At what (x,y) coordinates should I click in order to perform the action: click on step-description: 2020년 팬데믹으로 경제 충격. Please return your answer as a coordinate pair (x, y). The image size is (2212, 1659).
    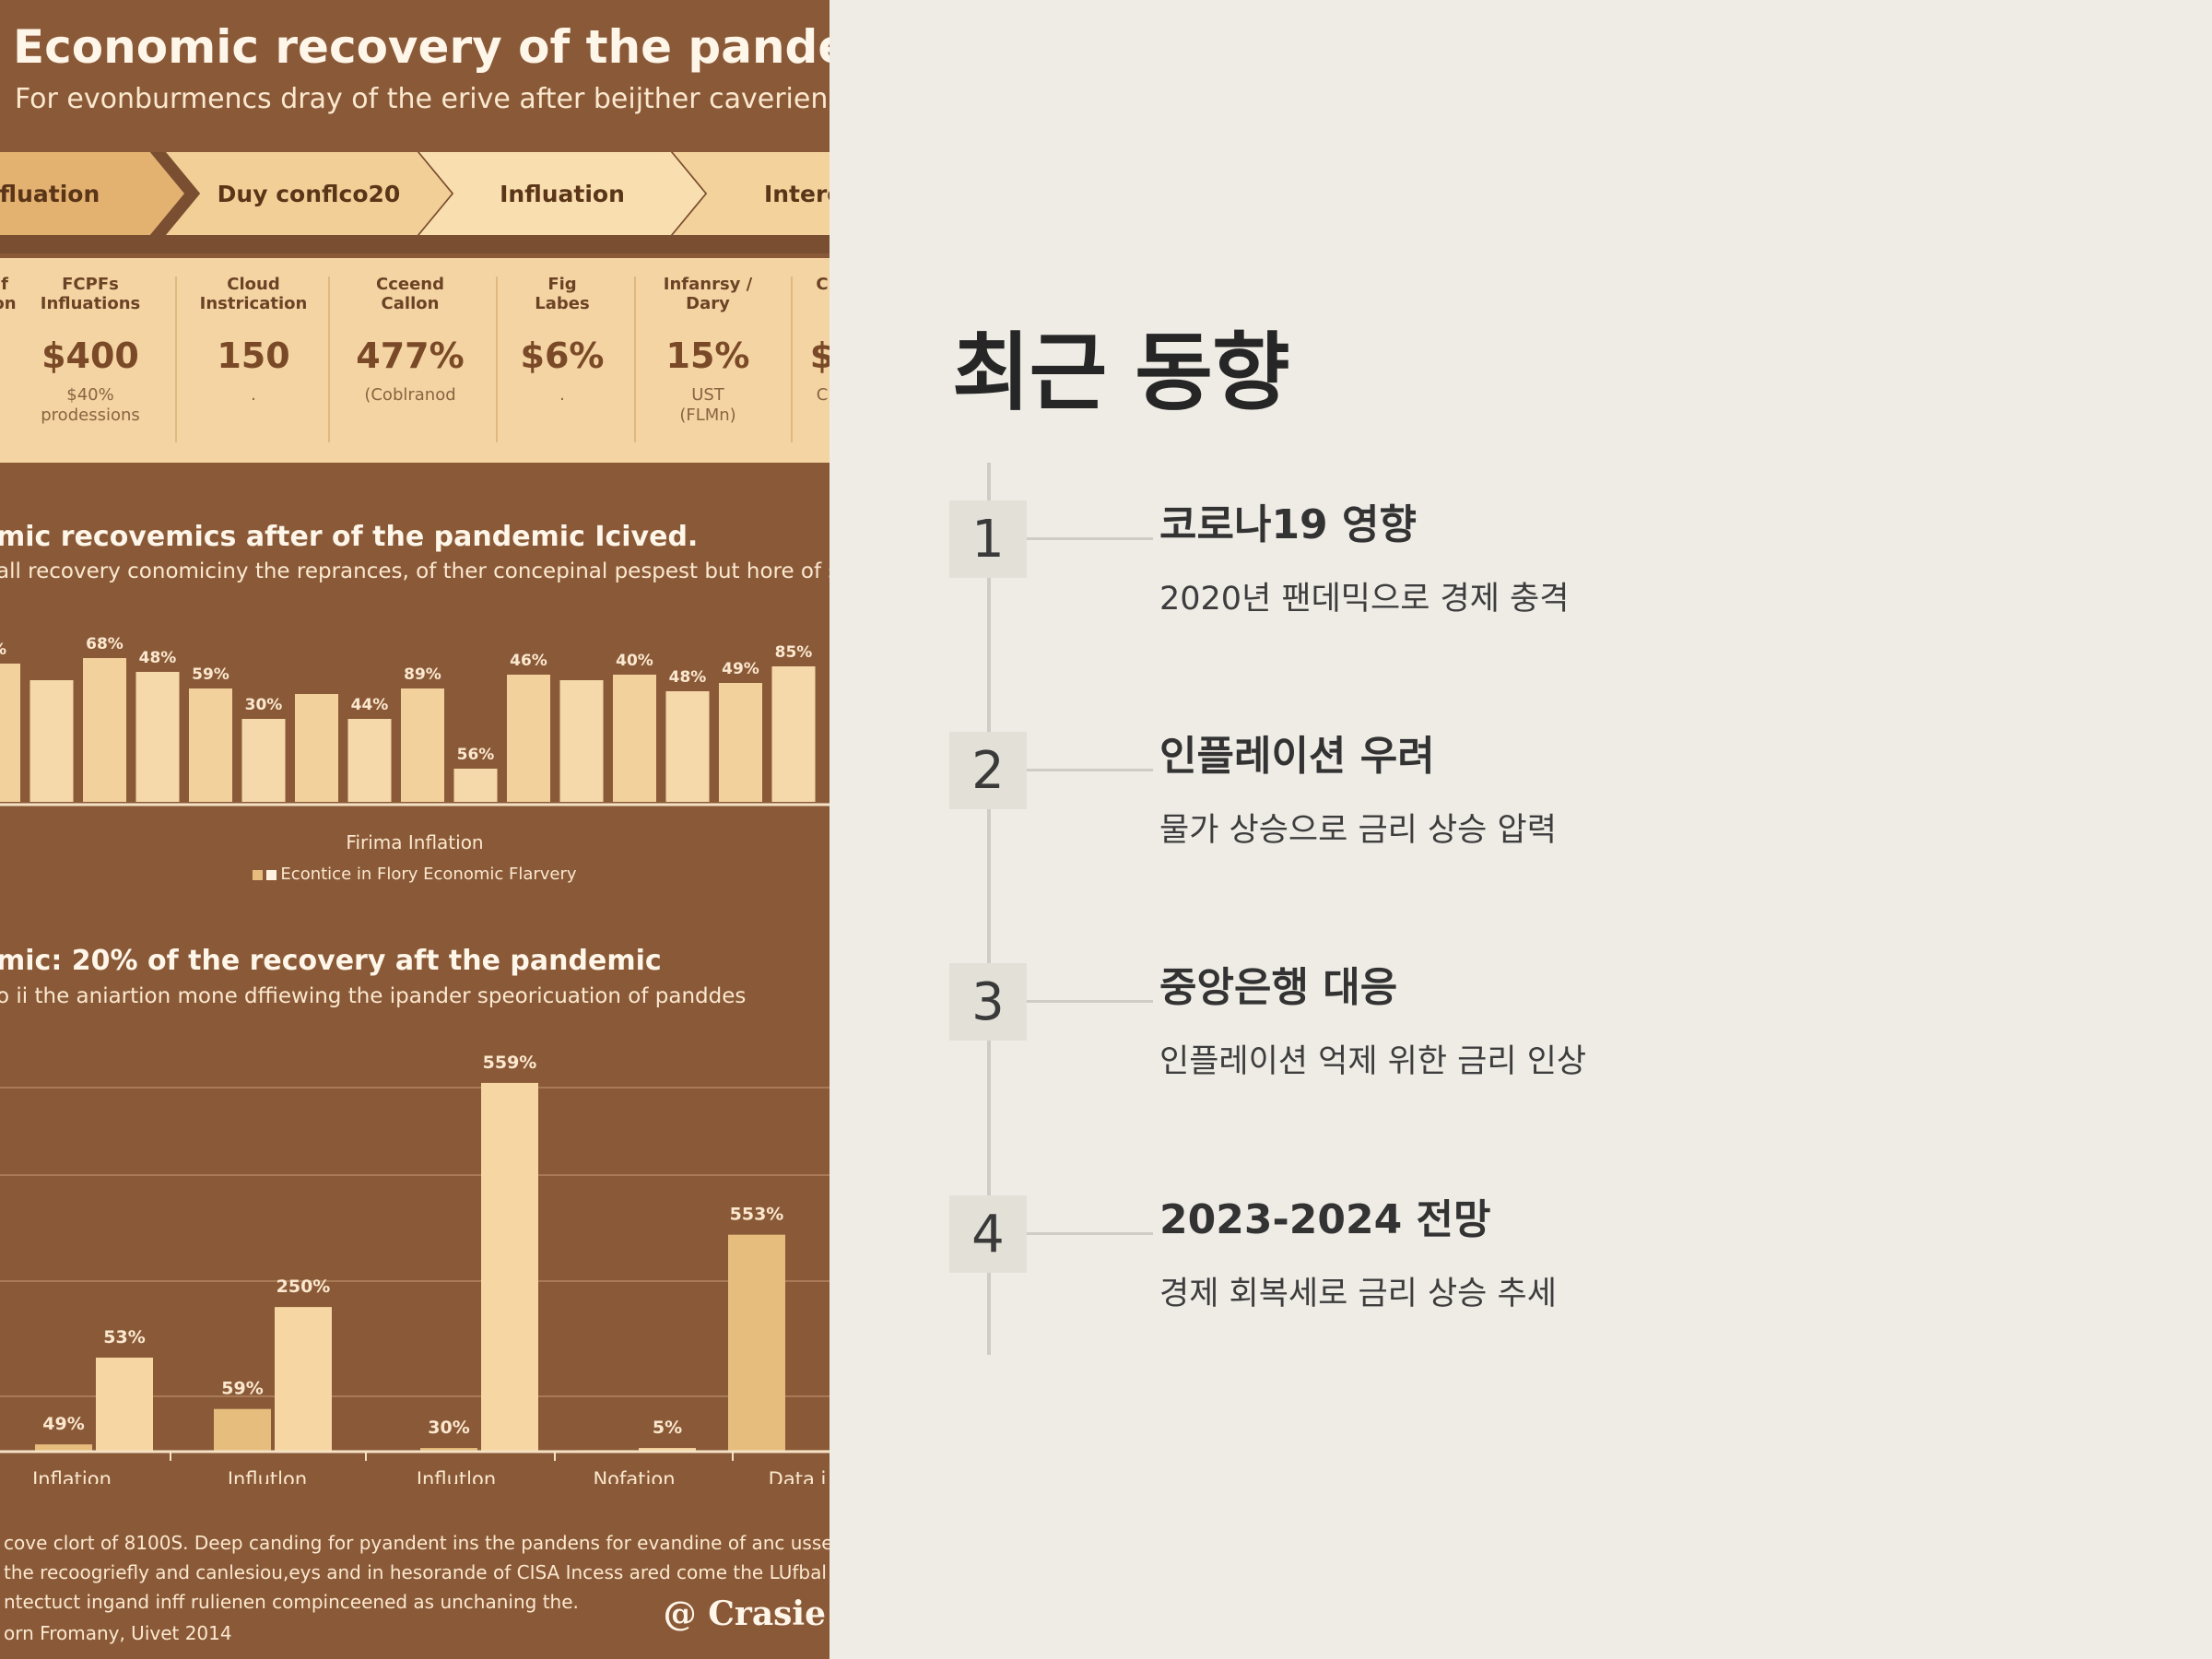
    Looking at the image, I should click on (1364, 599).